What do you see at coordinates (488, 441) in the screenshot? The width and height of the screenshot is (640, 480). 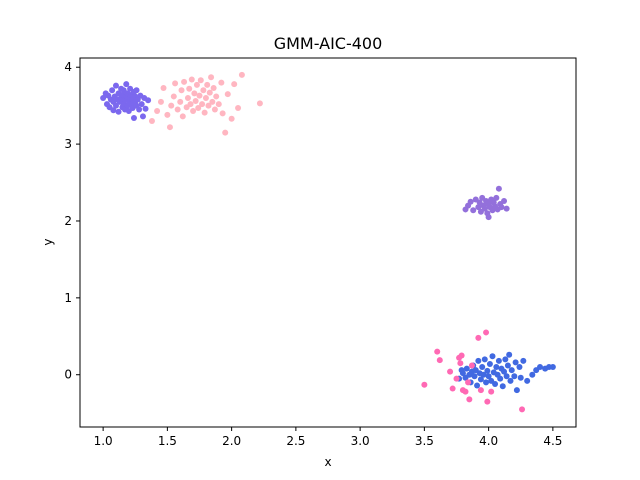 I see `x-tick-label: 4.0` at bounding box center [488, 441].